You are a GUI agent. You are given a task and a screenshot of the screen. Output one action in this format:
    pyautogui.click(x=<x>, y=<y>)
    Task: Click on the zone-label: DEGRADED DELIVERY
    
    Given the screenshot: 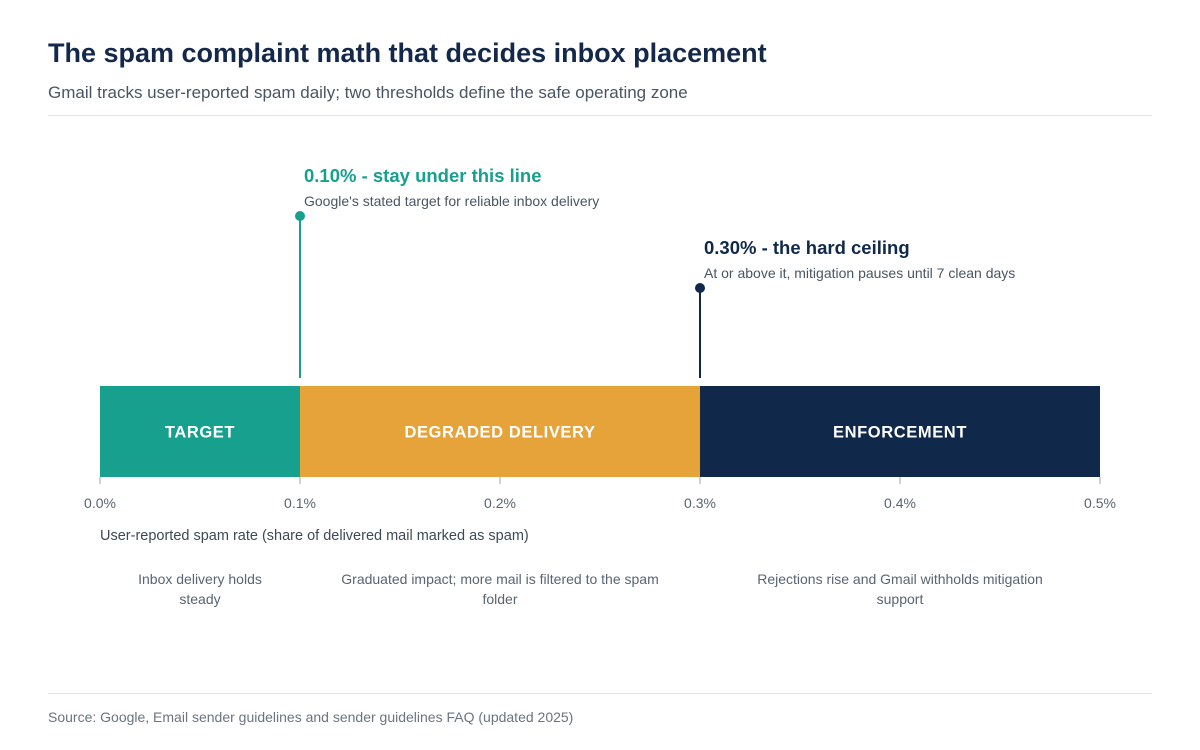 What is the action you would take?
    pyautogui.click(x=499, y=433)
    